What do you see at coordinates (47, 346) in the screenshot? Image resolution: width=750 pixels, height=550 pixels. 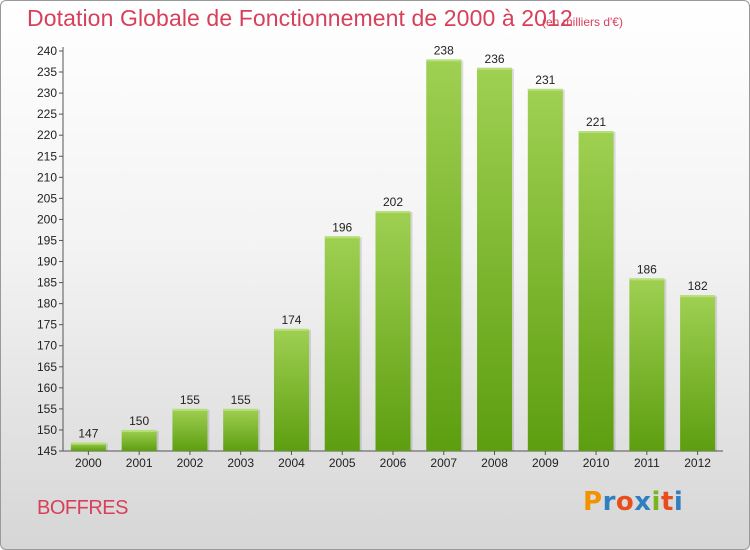 I see `y-tick-label: 170` at bounding box center [47, 346].